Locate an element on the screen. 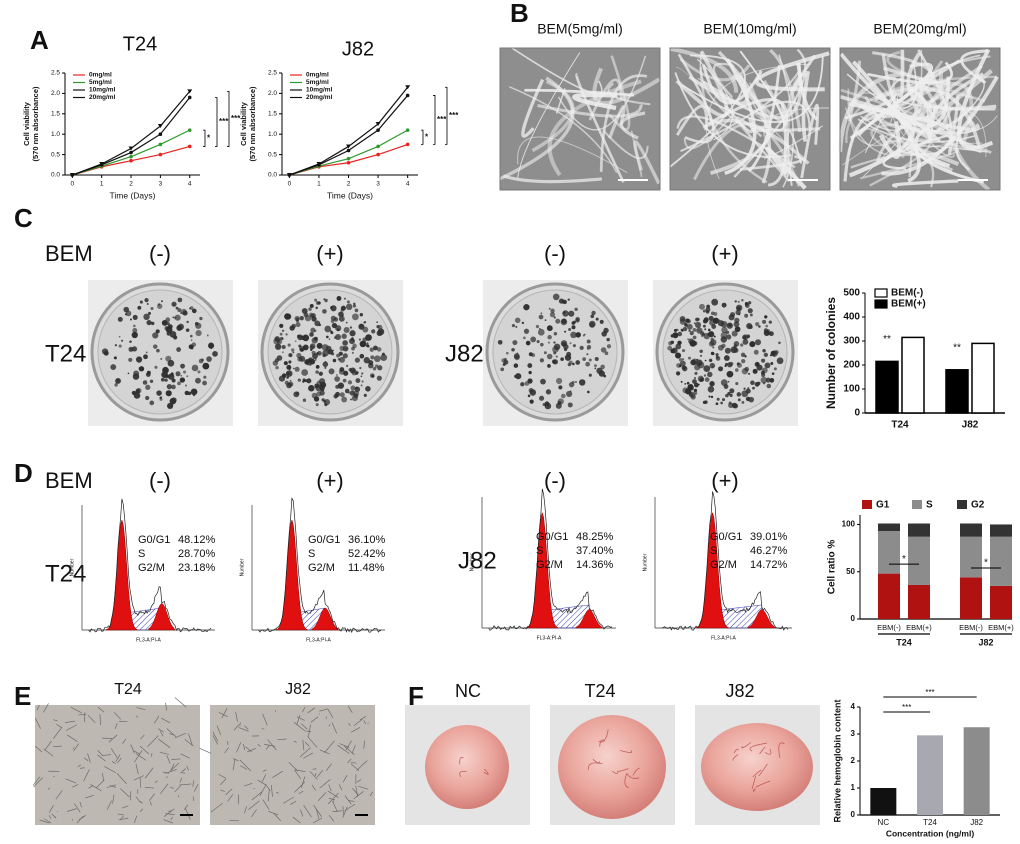  panel-letter: B is located at coordinates (519, 14).